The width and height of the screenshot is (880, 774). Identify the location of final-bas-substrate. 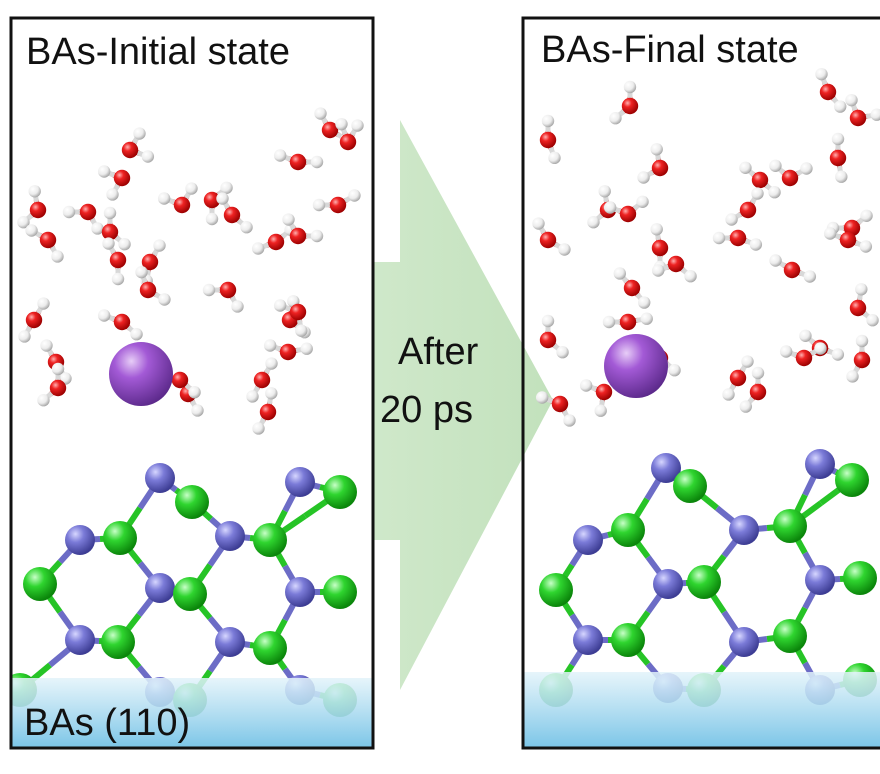
(701, 710).